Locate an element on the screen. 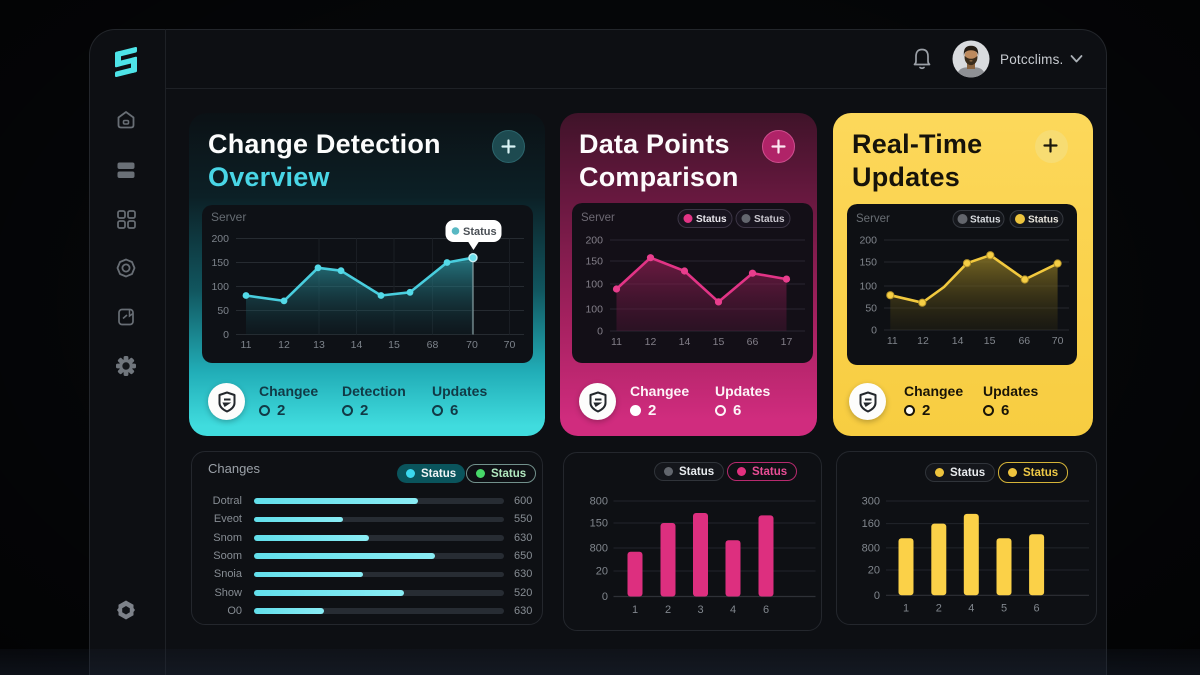 This screenshot has width=1200, height=675. svg-text: 68 is located at coordinates (433, 345).